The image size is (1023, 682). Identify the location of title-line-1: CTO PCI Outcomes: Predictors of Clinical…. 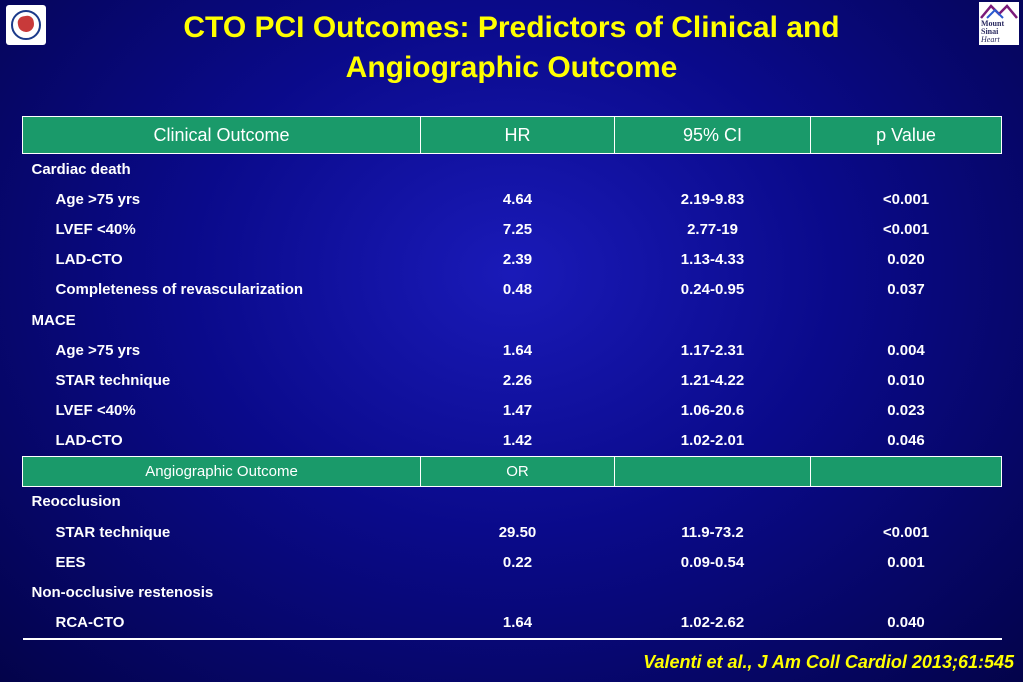
(511, 27).